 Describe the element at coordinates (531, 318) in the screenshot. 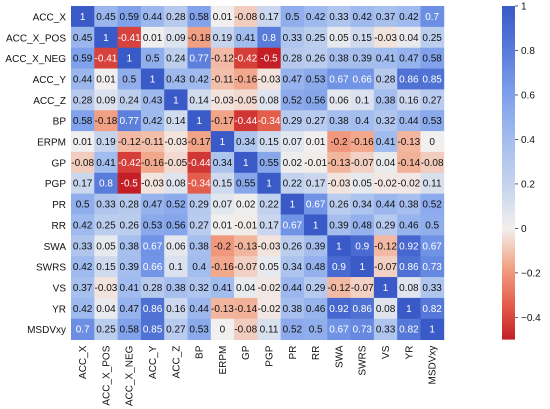

I see `colorbar-tick-label: −0.4` at that location.